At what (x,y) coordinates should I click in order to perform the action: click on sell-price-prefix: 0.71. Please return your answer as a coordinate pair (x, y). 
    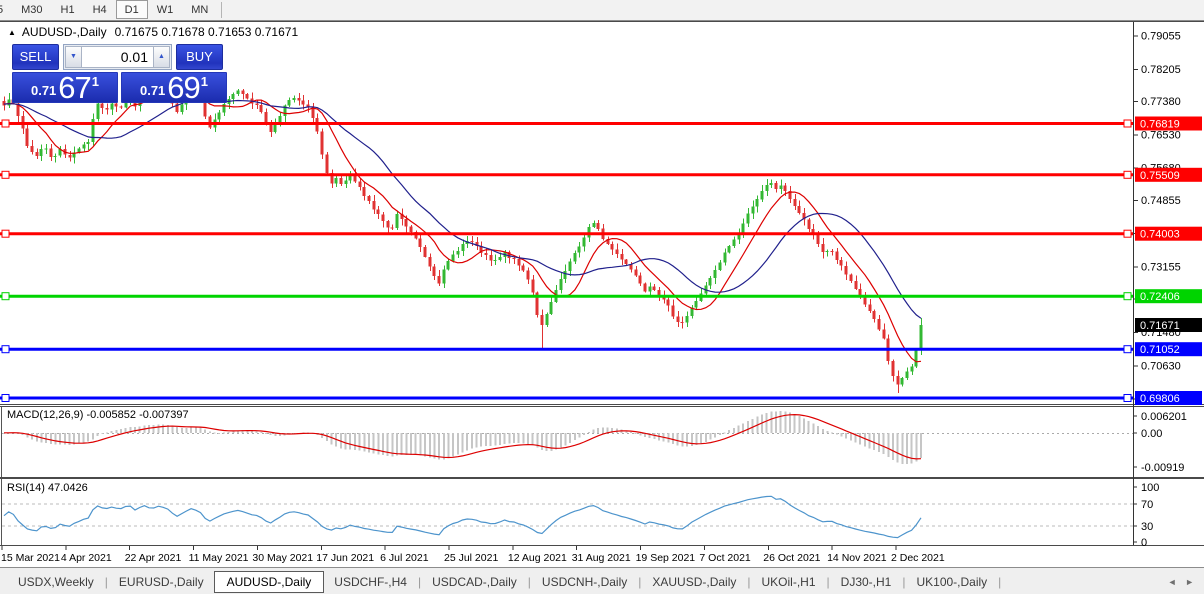
    Looking at the image, I should click on (43, 90).